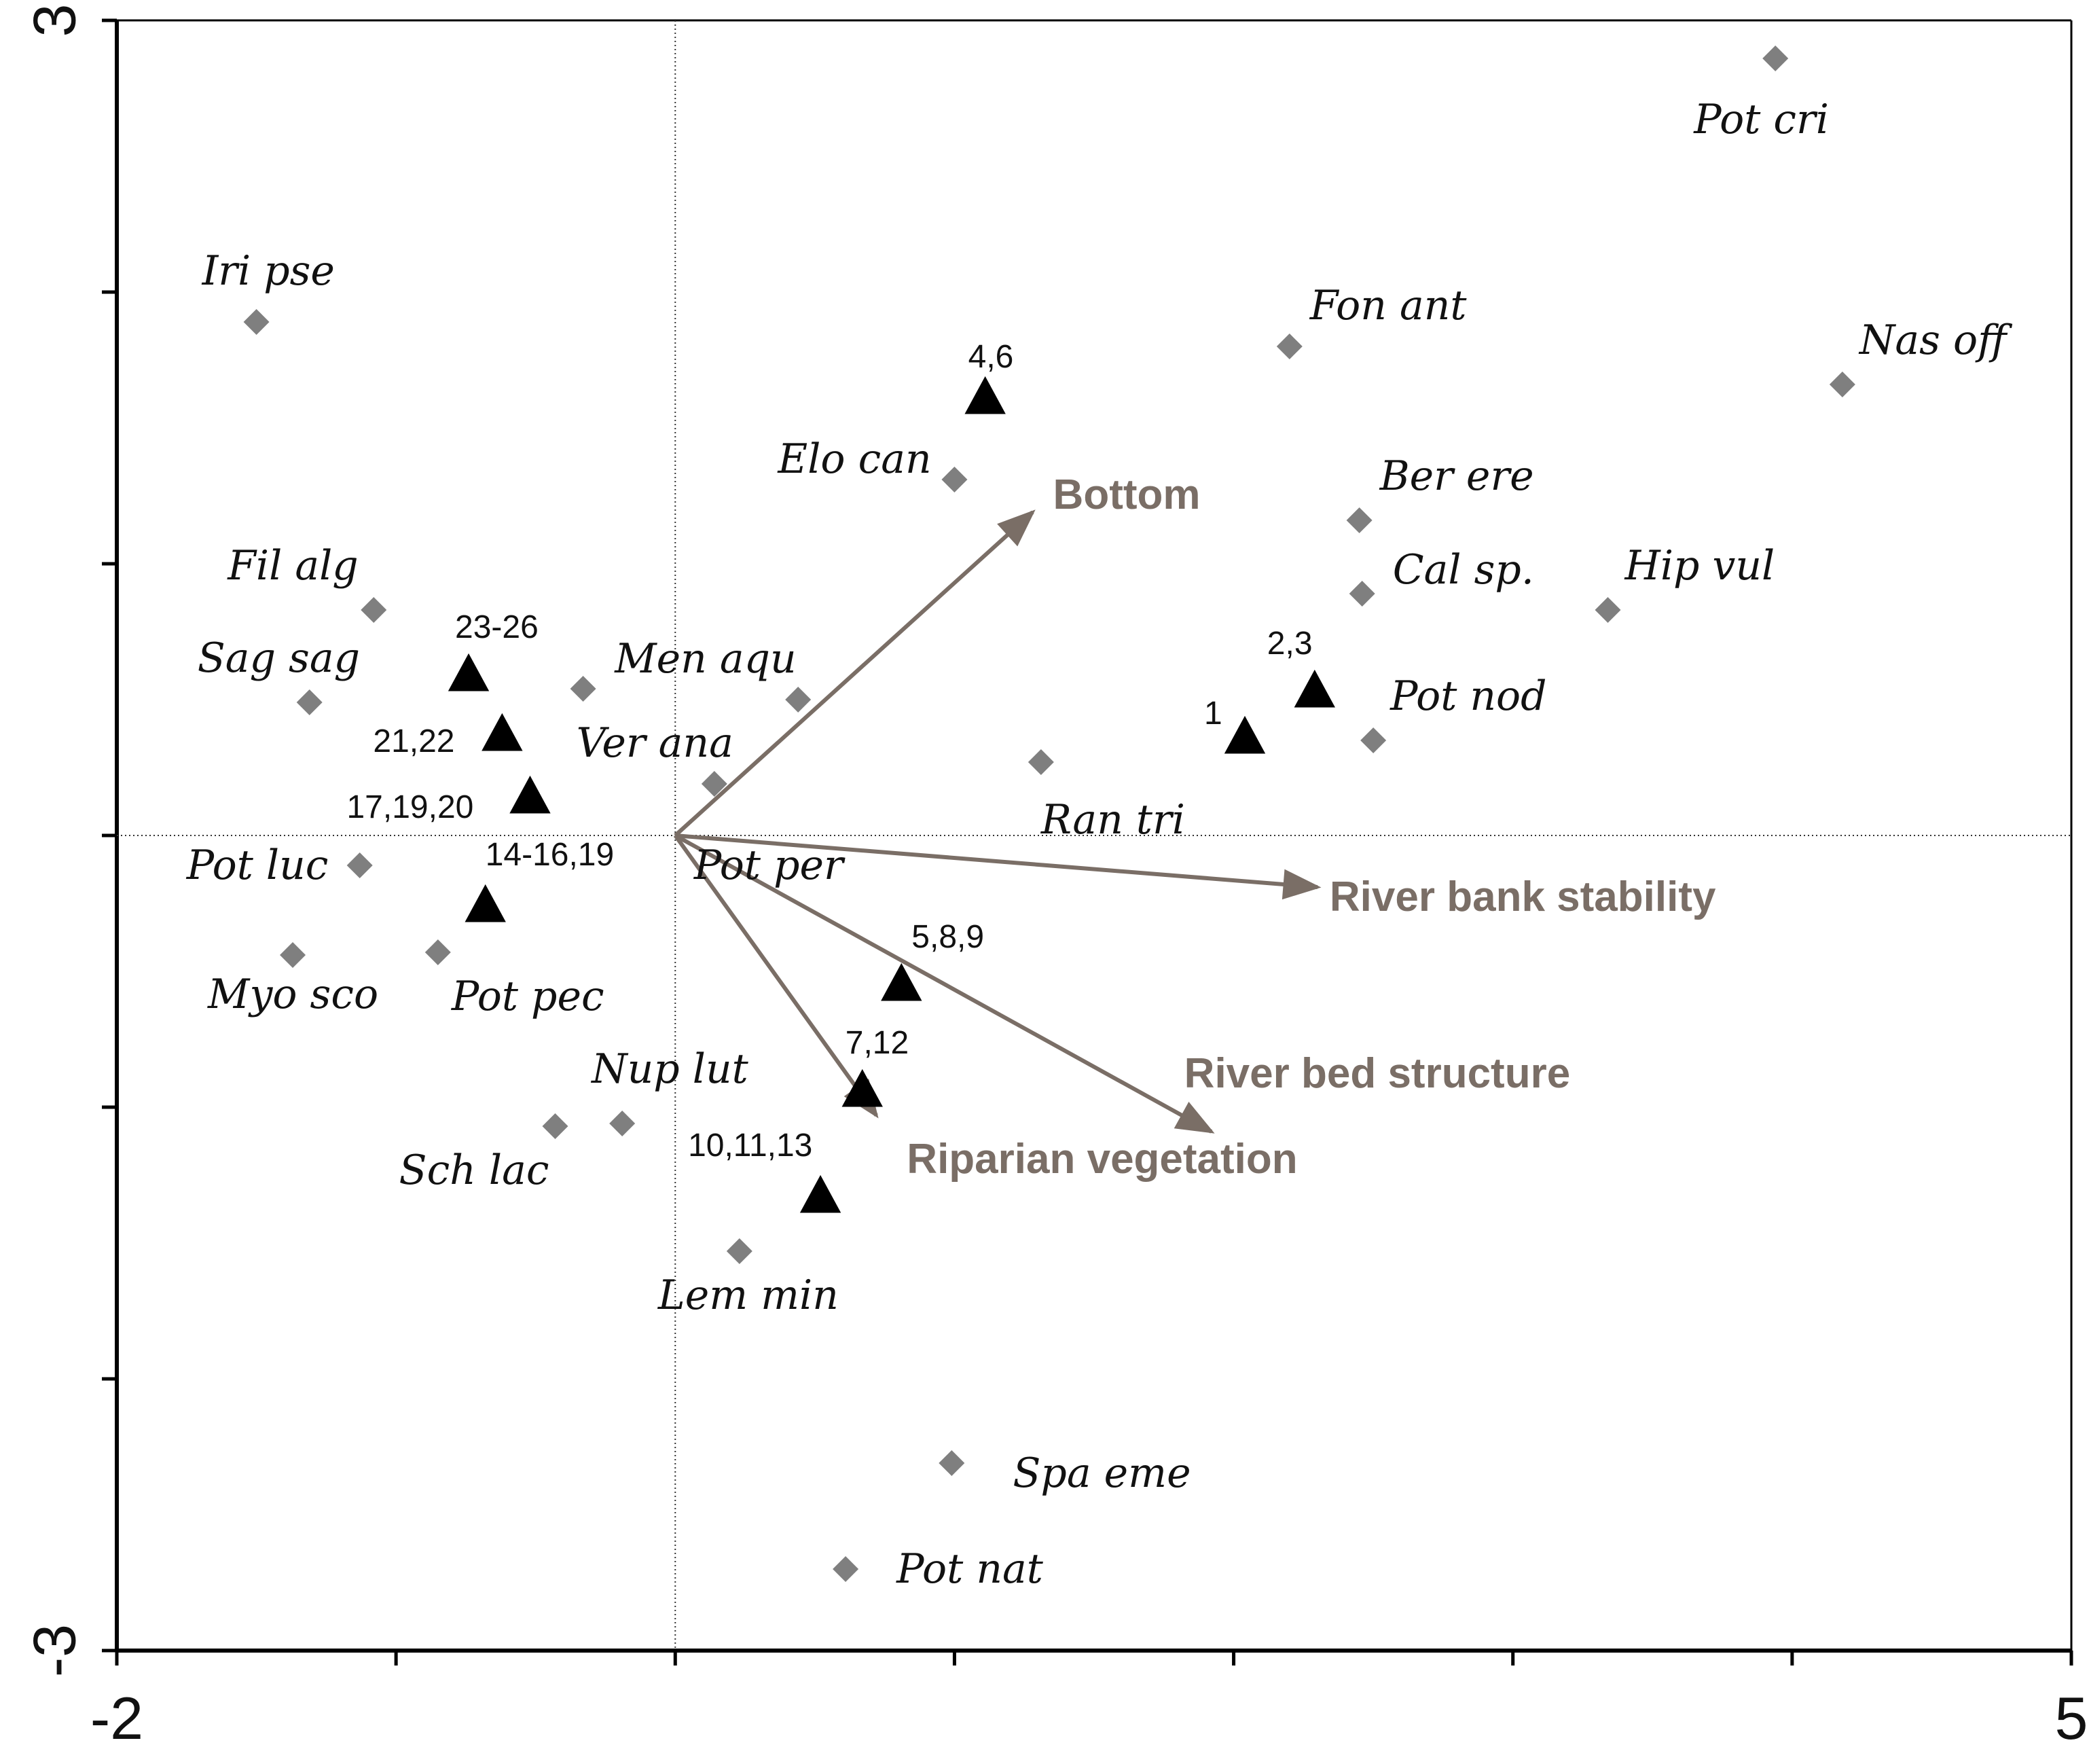 The image size is (2089, 1764). I want to click on env-label-0: Bottom, so click(1127, 494).